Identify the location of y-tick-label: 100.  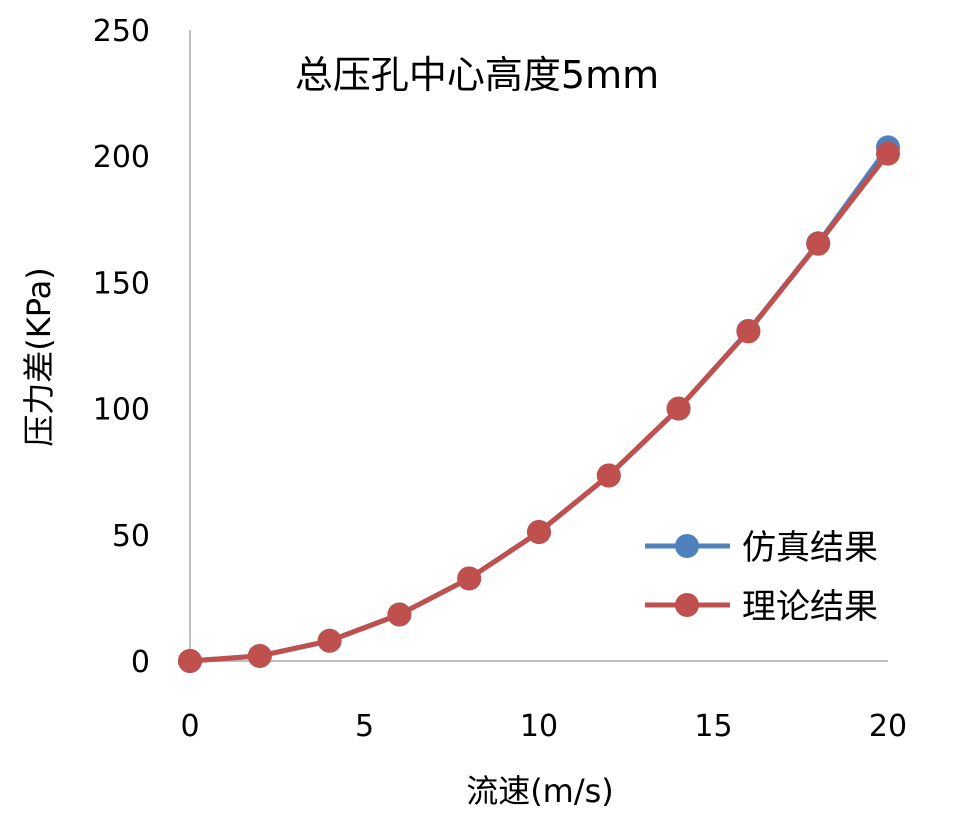
(121, 410).